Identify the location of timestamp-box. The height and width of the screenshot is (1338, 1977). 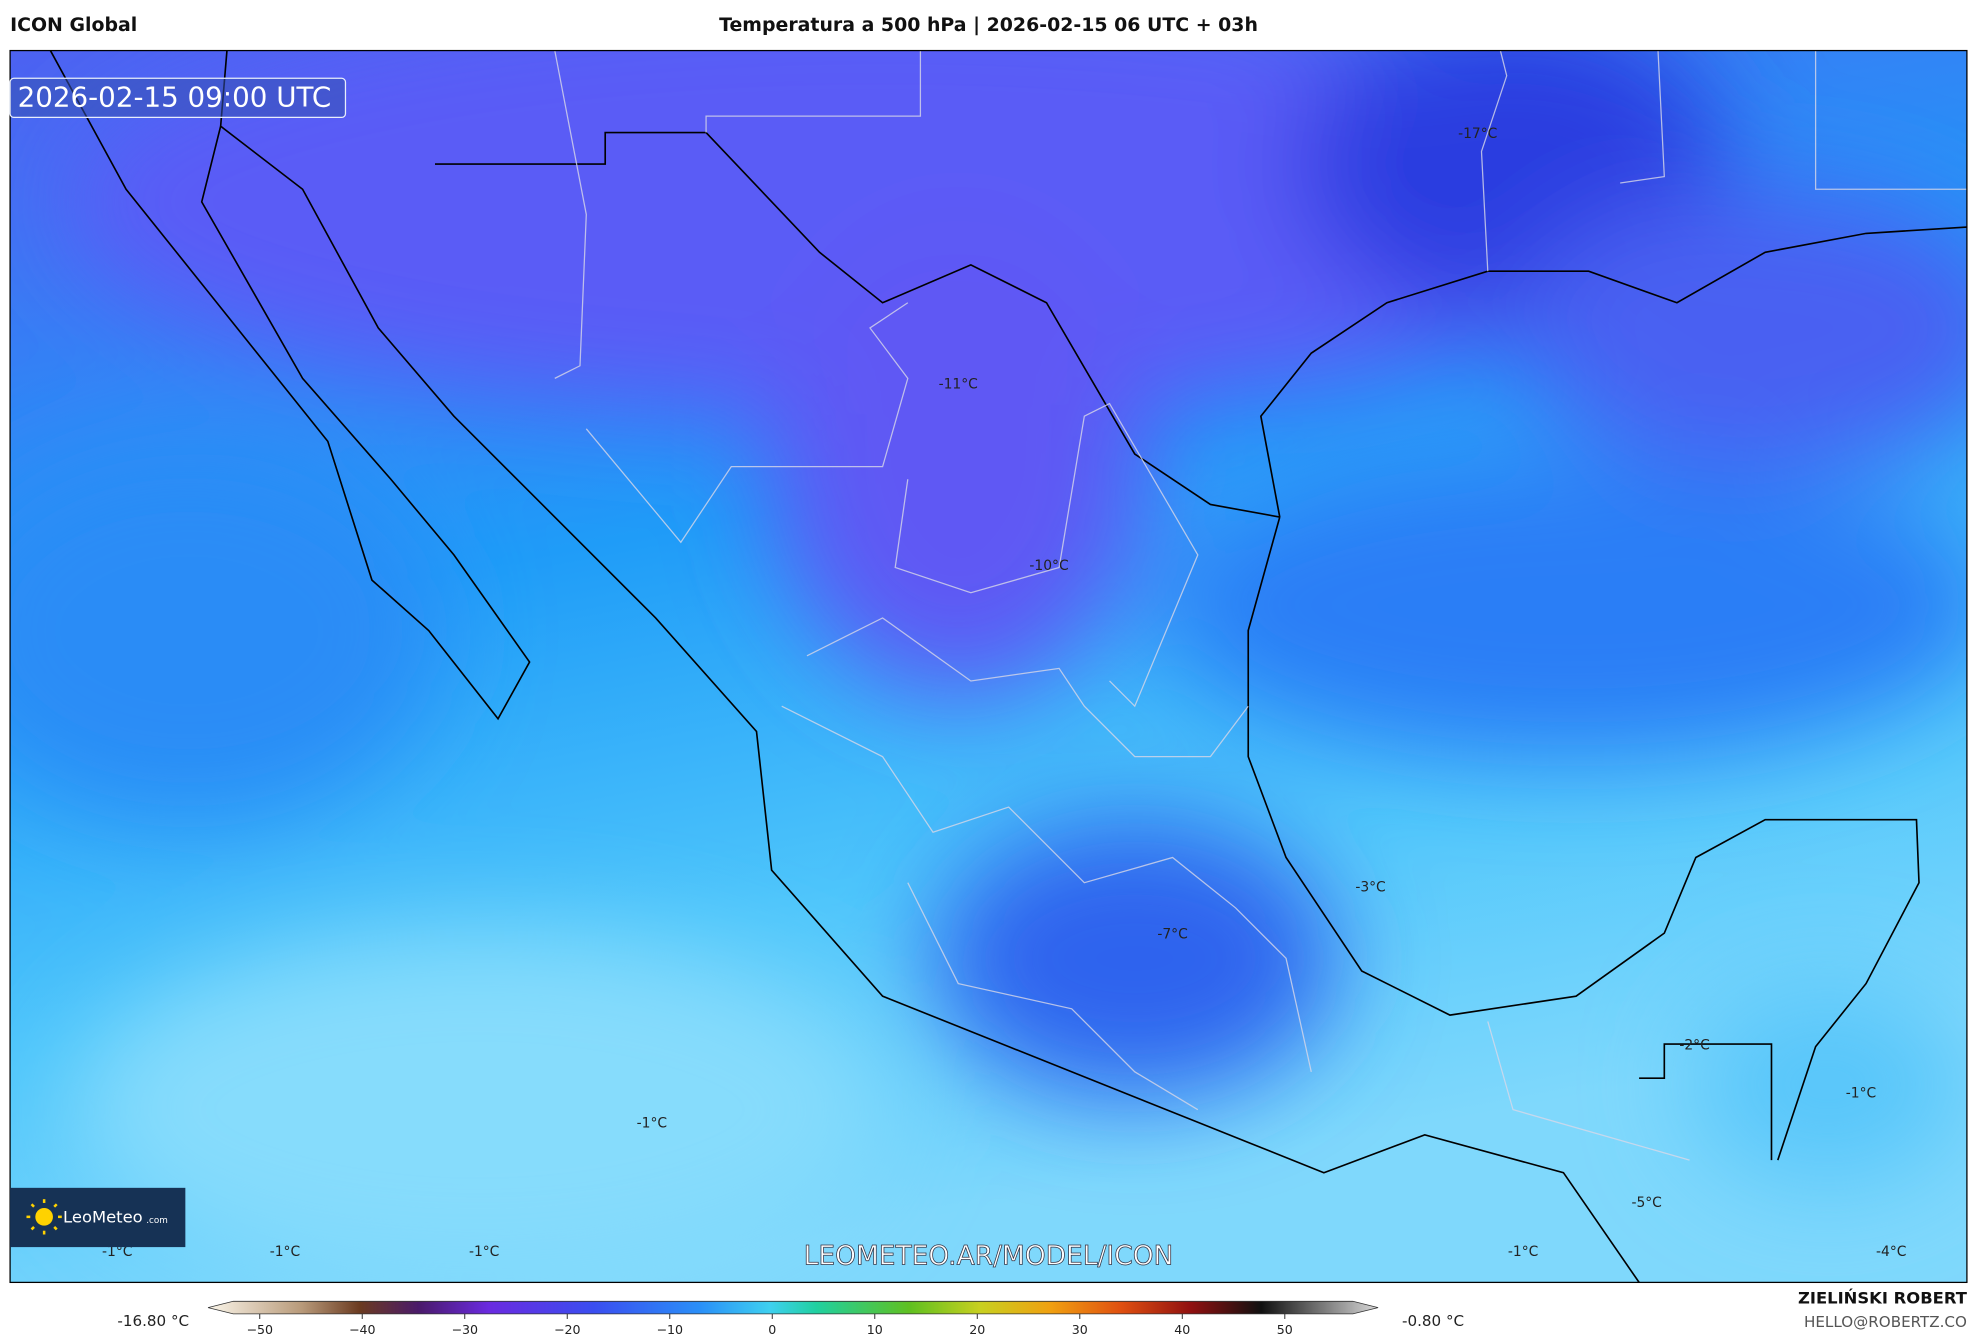
(178, 98).